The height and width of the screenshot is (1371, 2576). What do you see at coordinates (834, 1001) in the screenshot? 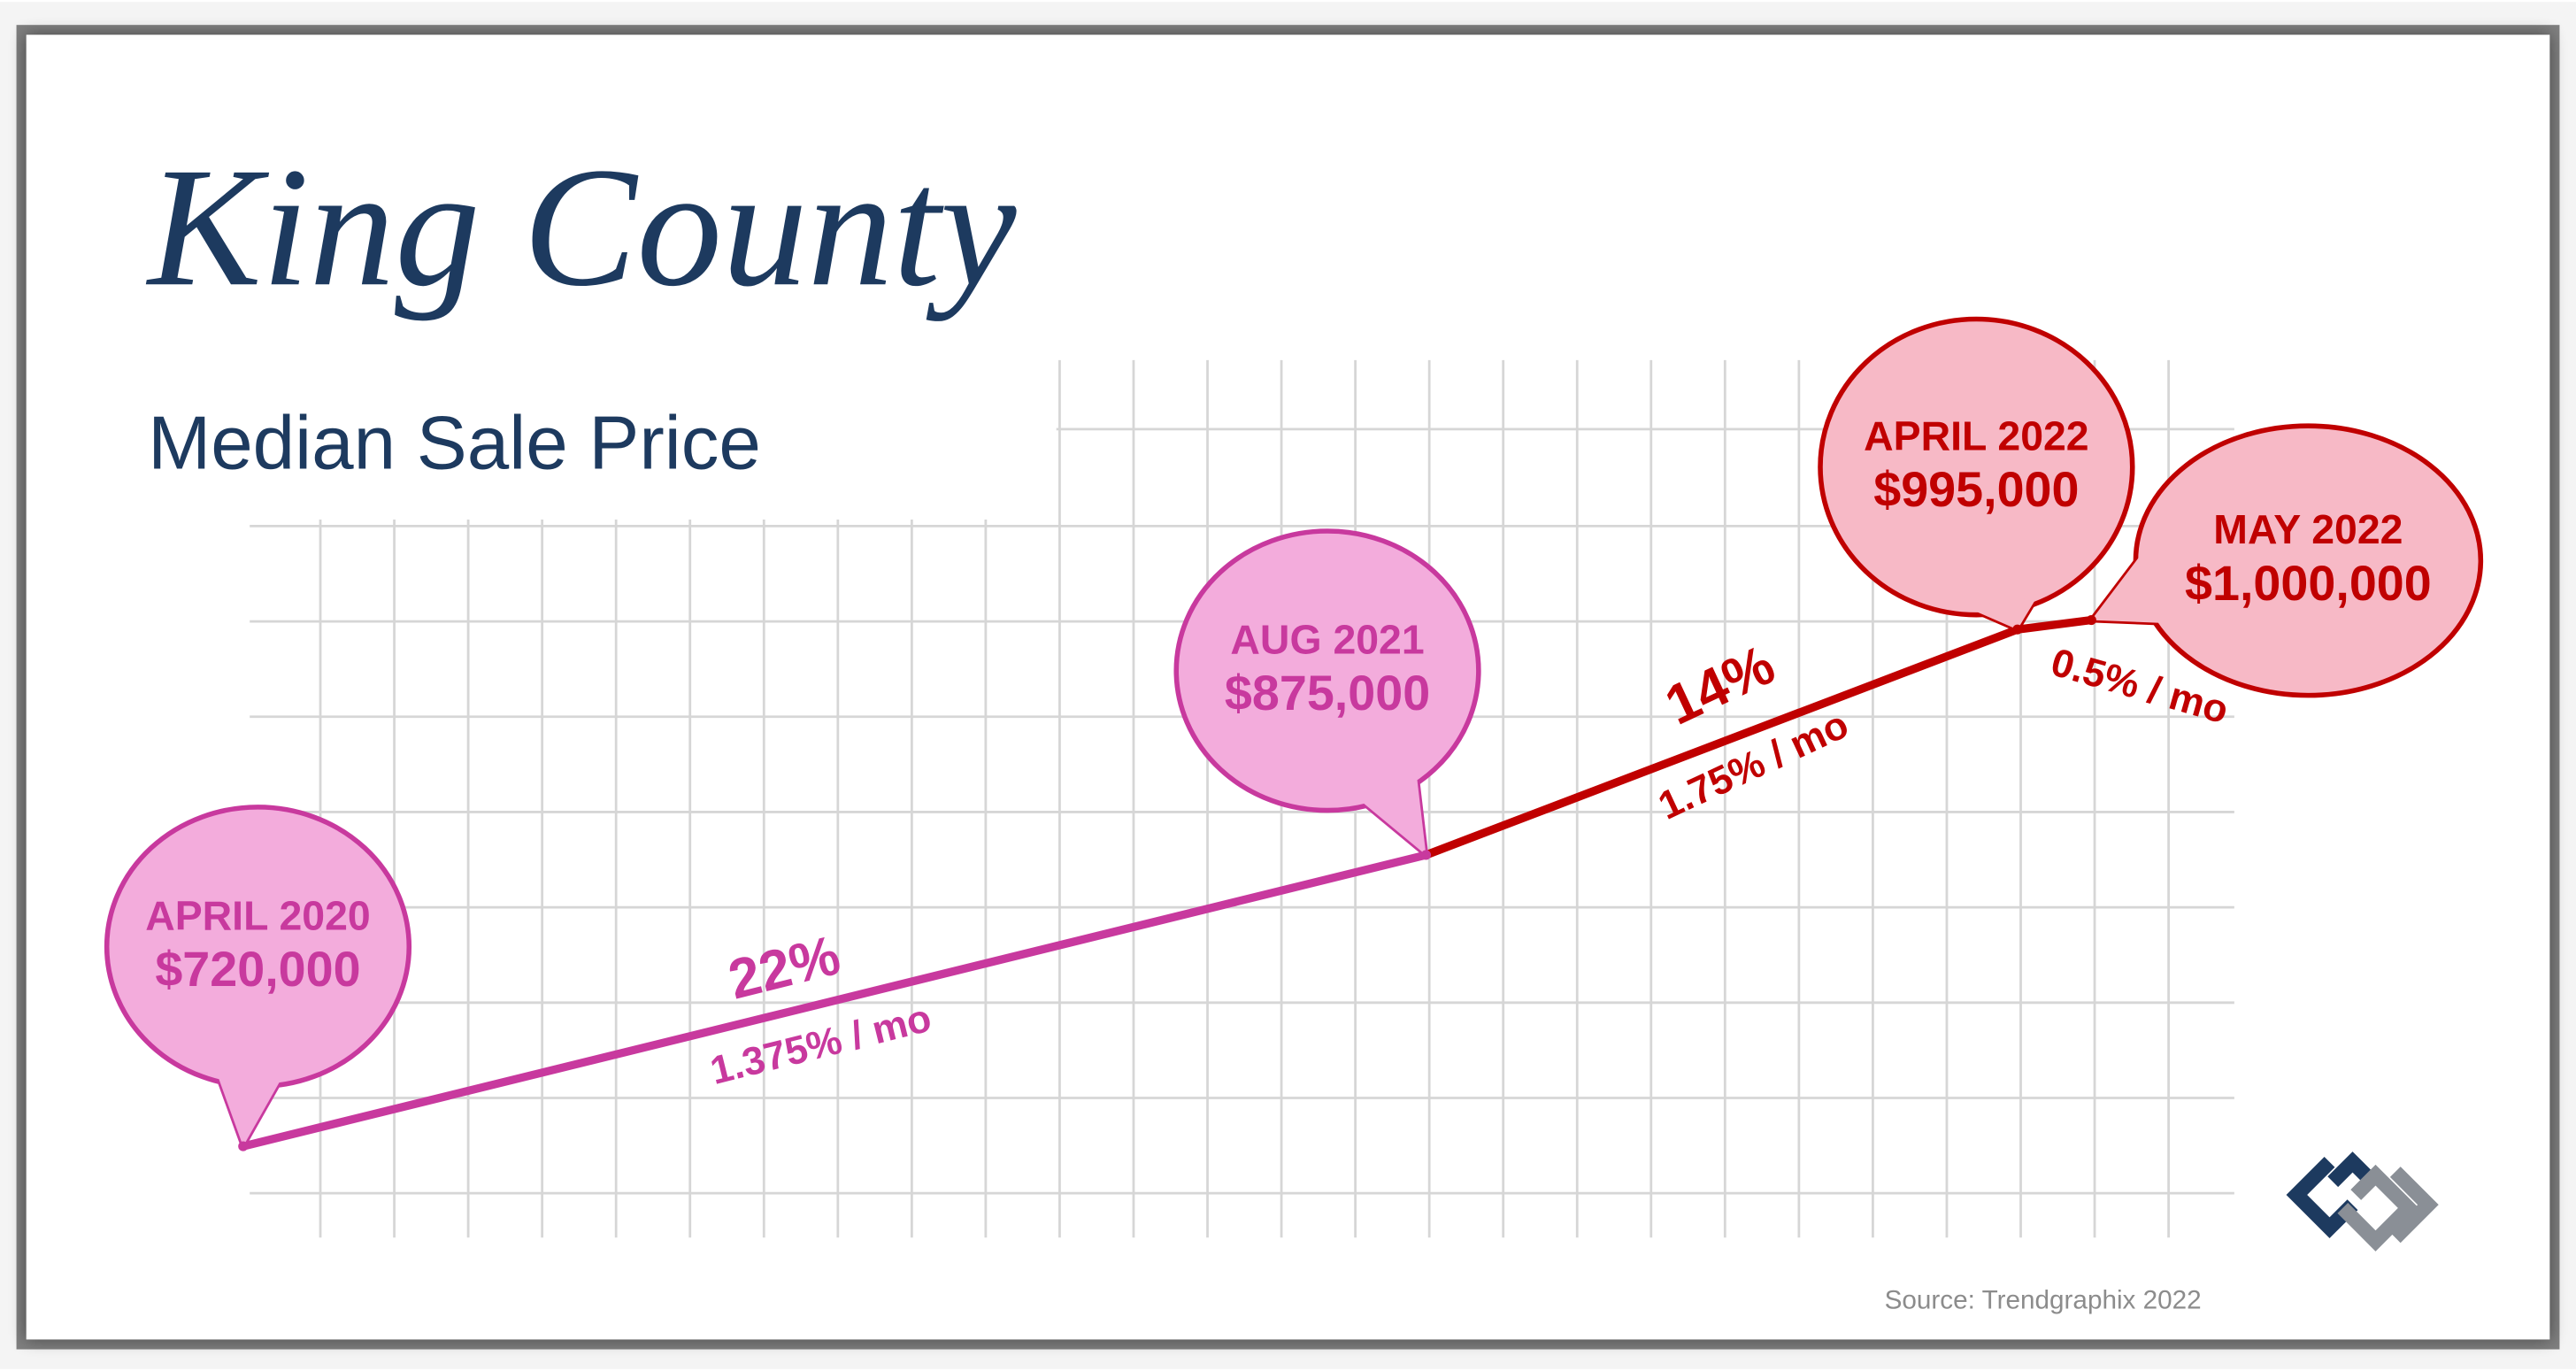
I see `line-segment` at bounding box center [834, 1001].